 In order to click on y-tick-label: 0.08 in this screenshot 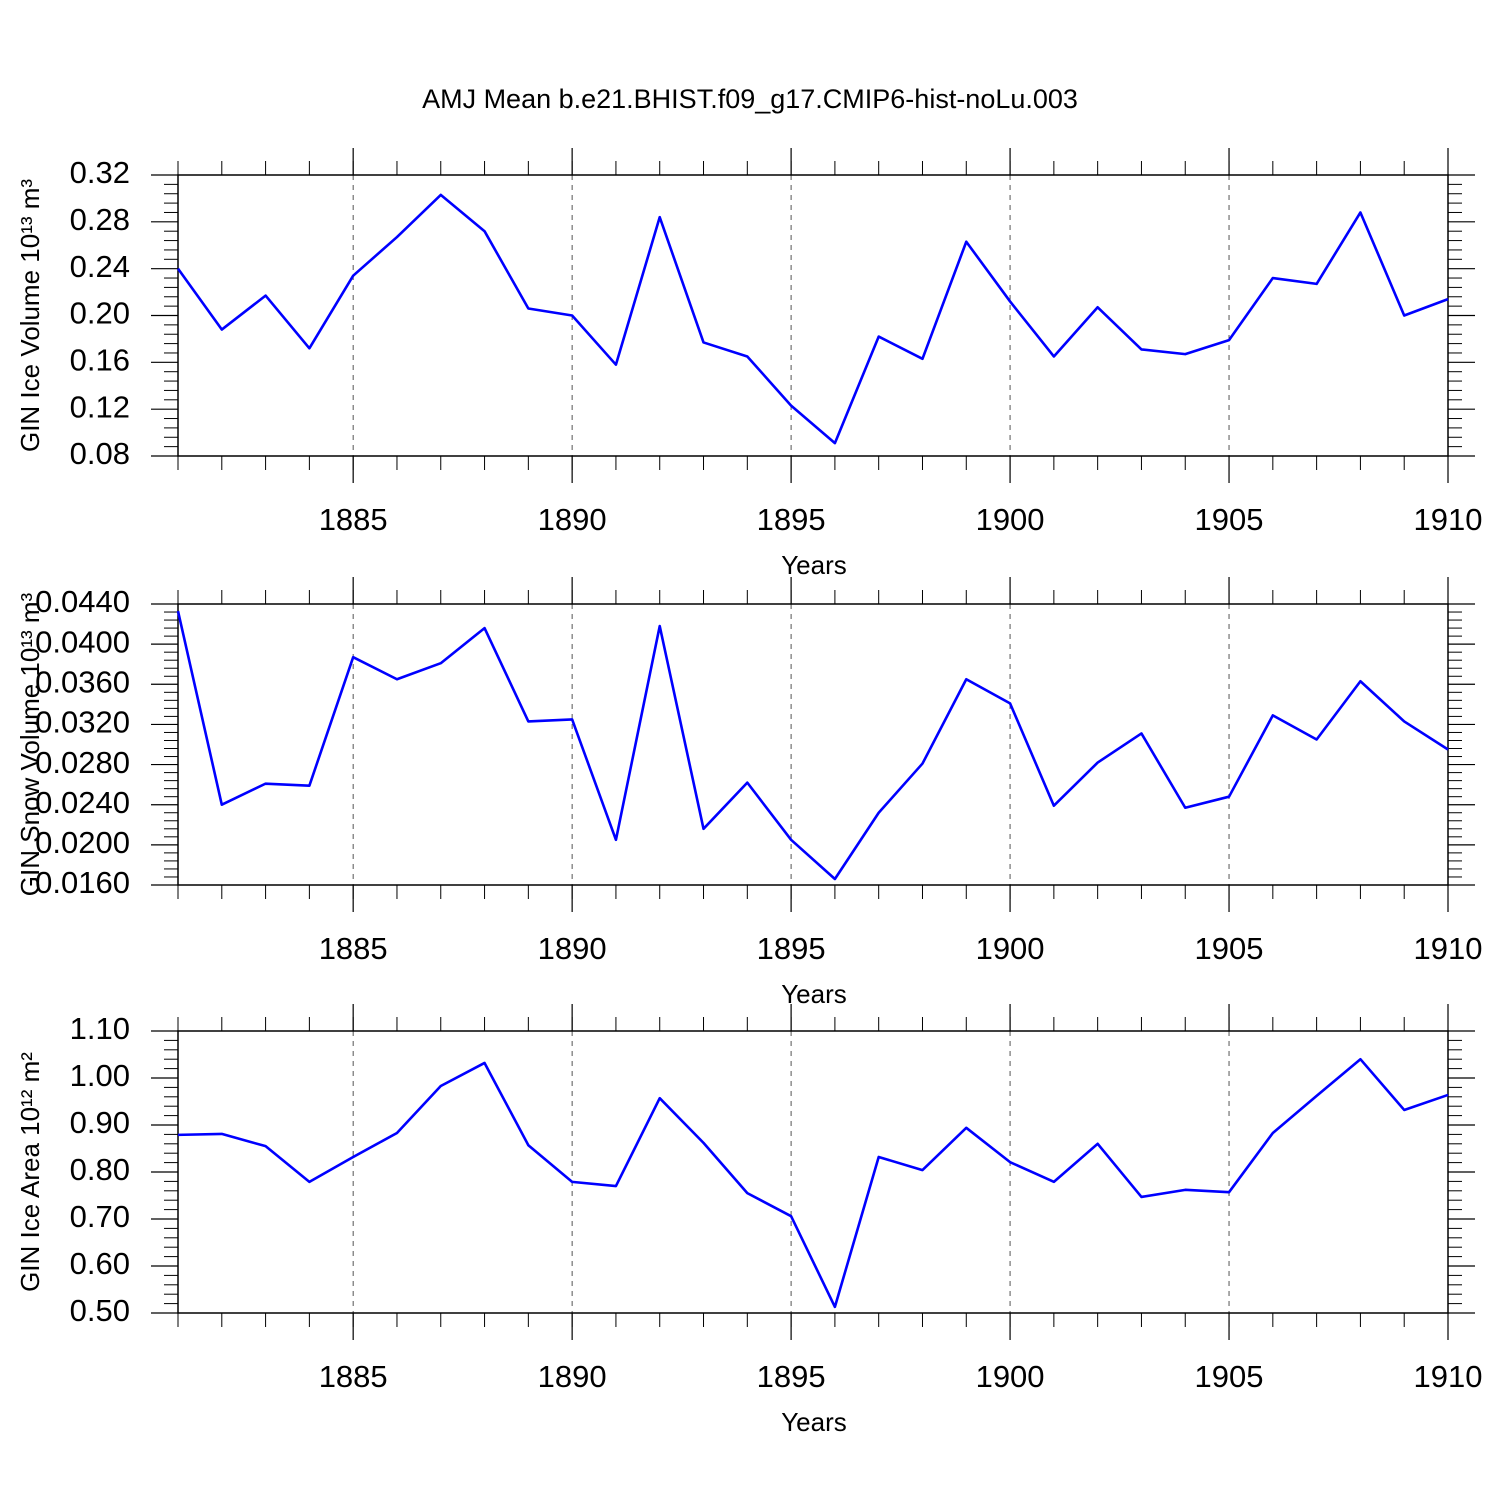, I will do `click(100, 453)`.